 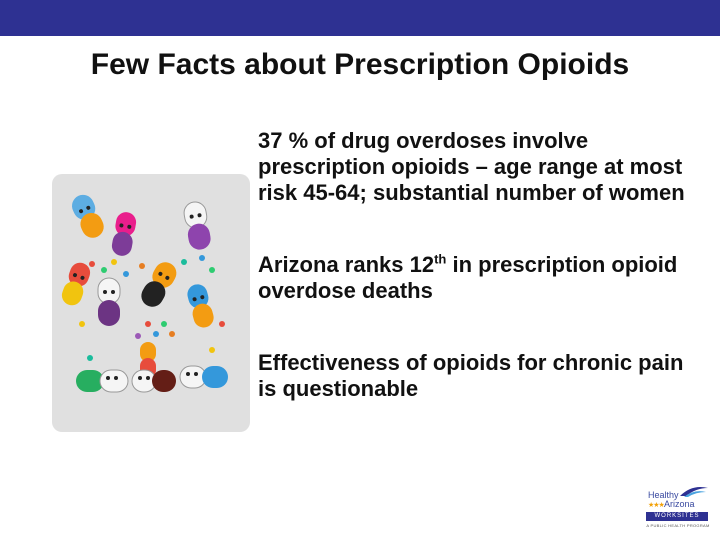 I want to click on capsule-green-white, so click(x=102, y=381).